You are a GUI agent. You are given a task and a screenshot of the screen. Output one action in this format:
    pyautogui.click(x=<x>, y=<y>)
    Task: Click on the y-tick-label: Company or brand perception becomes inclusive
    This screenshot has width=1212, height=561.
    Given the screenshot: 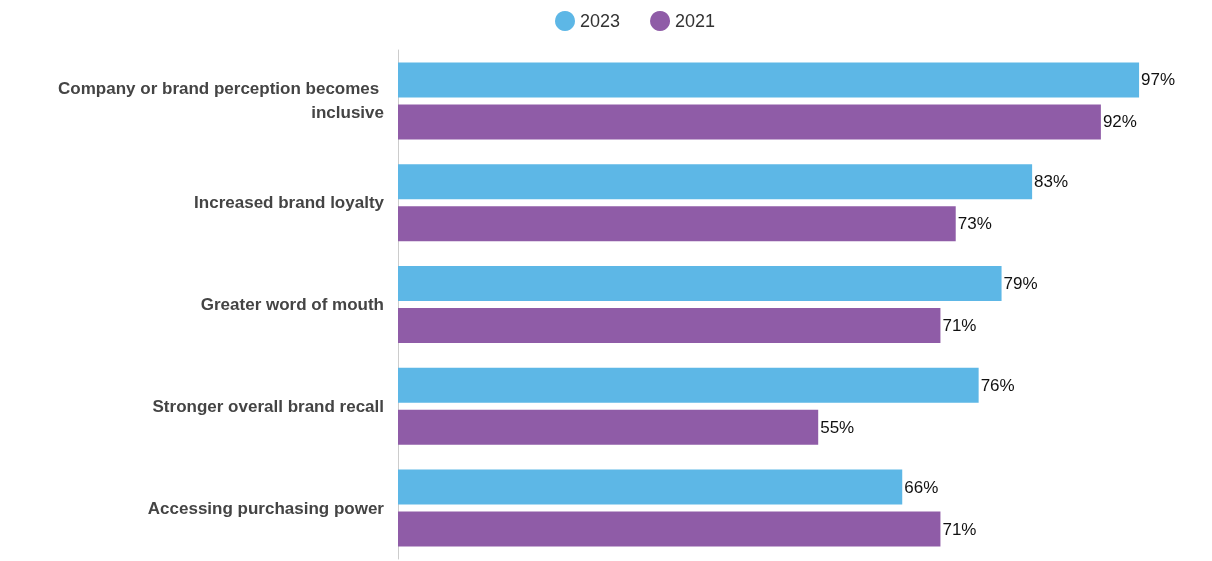 What is the action you would take?
    pyautogui.click(x=221, y=101)
    